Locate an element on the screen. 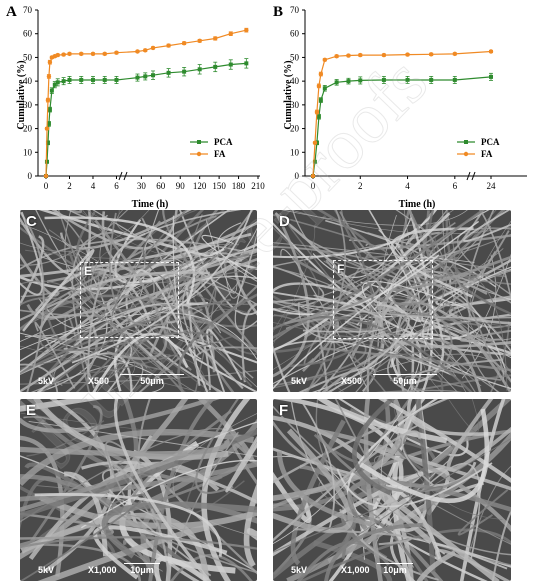 This screenshot has height=588, width=533. sem-magnification: X500 is located at coordinates (352, 381).